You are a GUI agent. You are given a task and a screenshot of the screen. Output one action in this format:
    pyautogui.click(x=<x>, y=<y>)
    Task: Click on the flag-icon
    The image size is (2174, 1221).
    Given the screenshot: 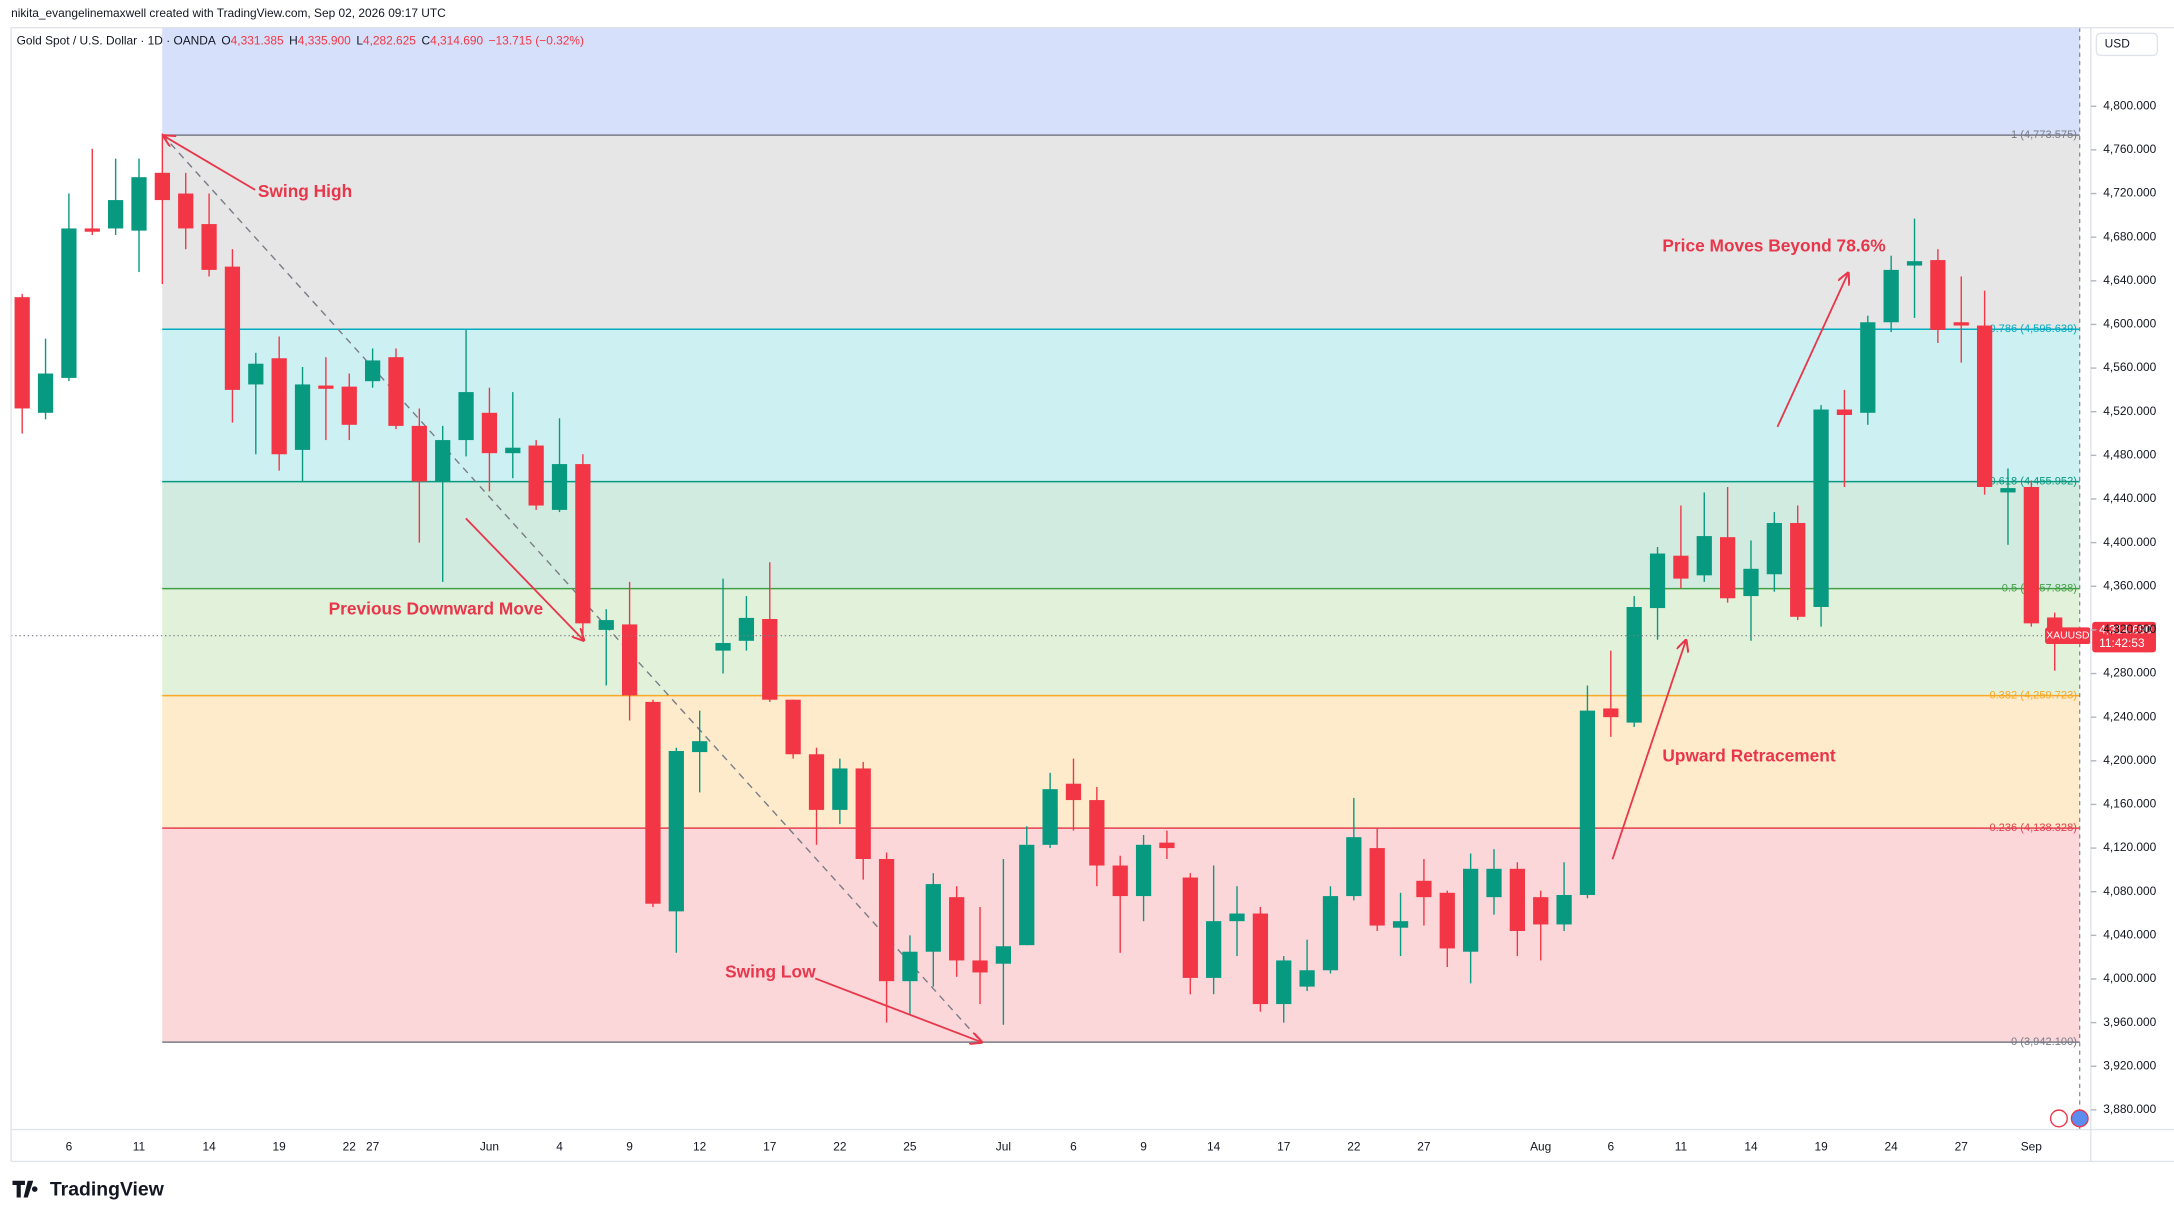 What is the action you would take?
    pyautogui.click(x=2079, y=1118)
    